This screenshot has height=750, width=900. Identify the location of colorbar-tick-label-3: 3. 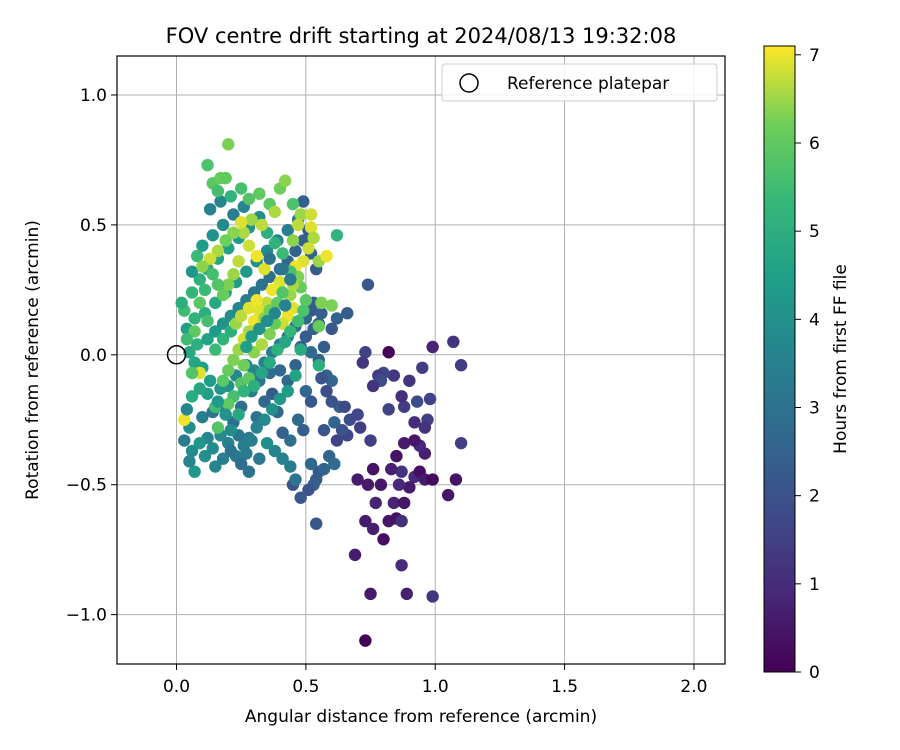
(814, 408).